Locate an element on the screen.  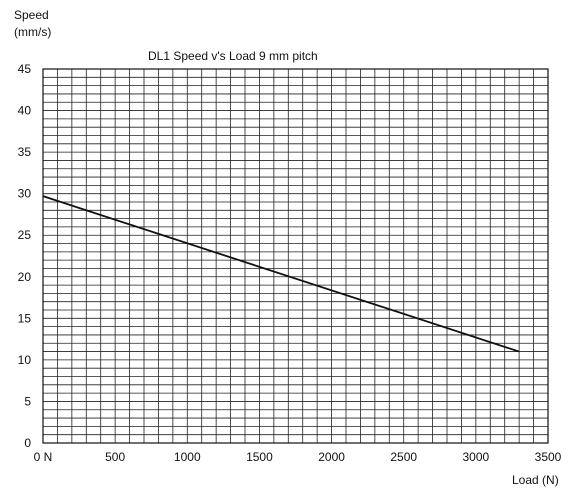
y-tick-label: 35 is located at coordinates (25, 152).